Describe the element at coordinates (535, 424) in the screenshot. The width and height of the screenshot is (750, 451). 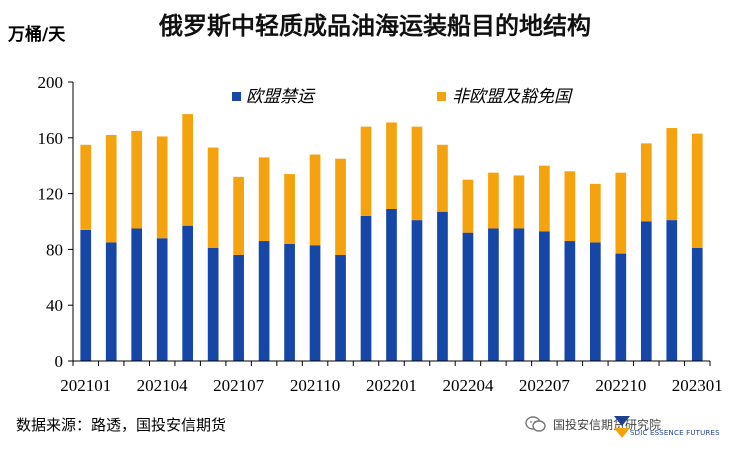
I see `wechat-icon` at that location.